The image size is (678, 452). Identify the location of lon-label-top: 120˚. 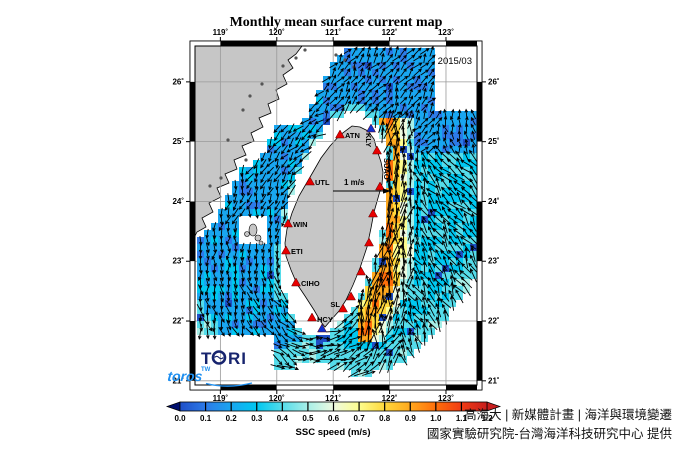
(277, 32).